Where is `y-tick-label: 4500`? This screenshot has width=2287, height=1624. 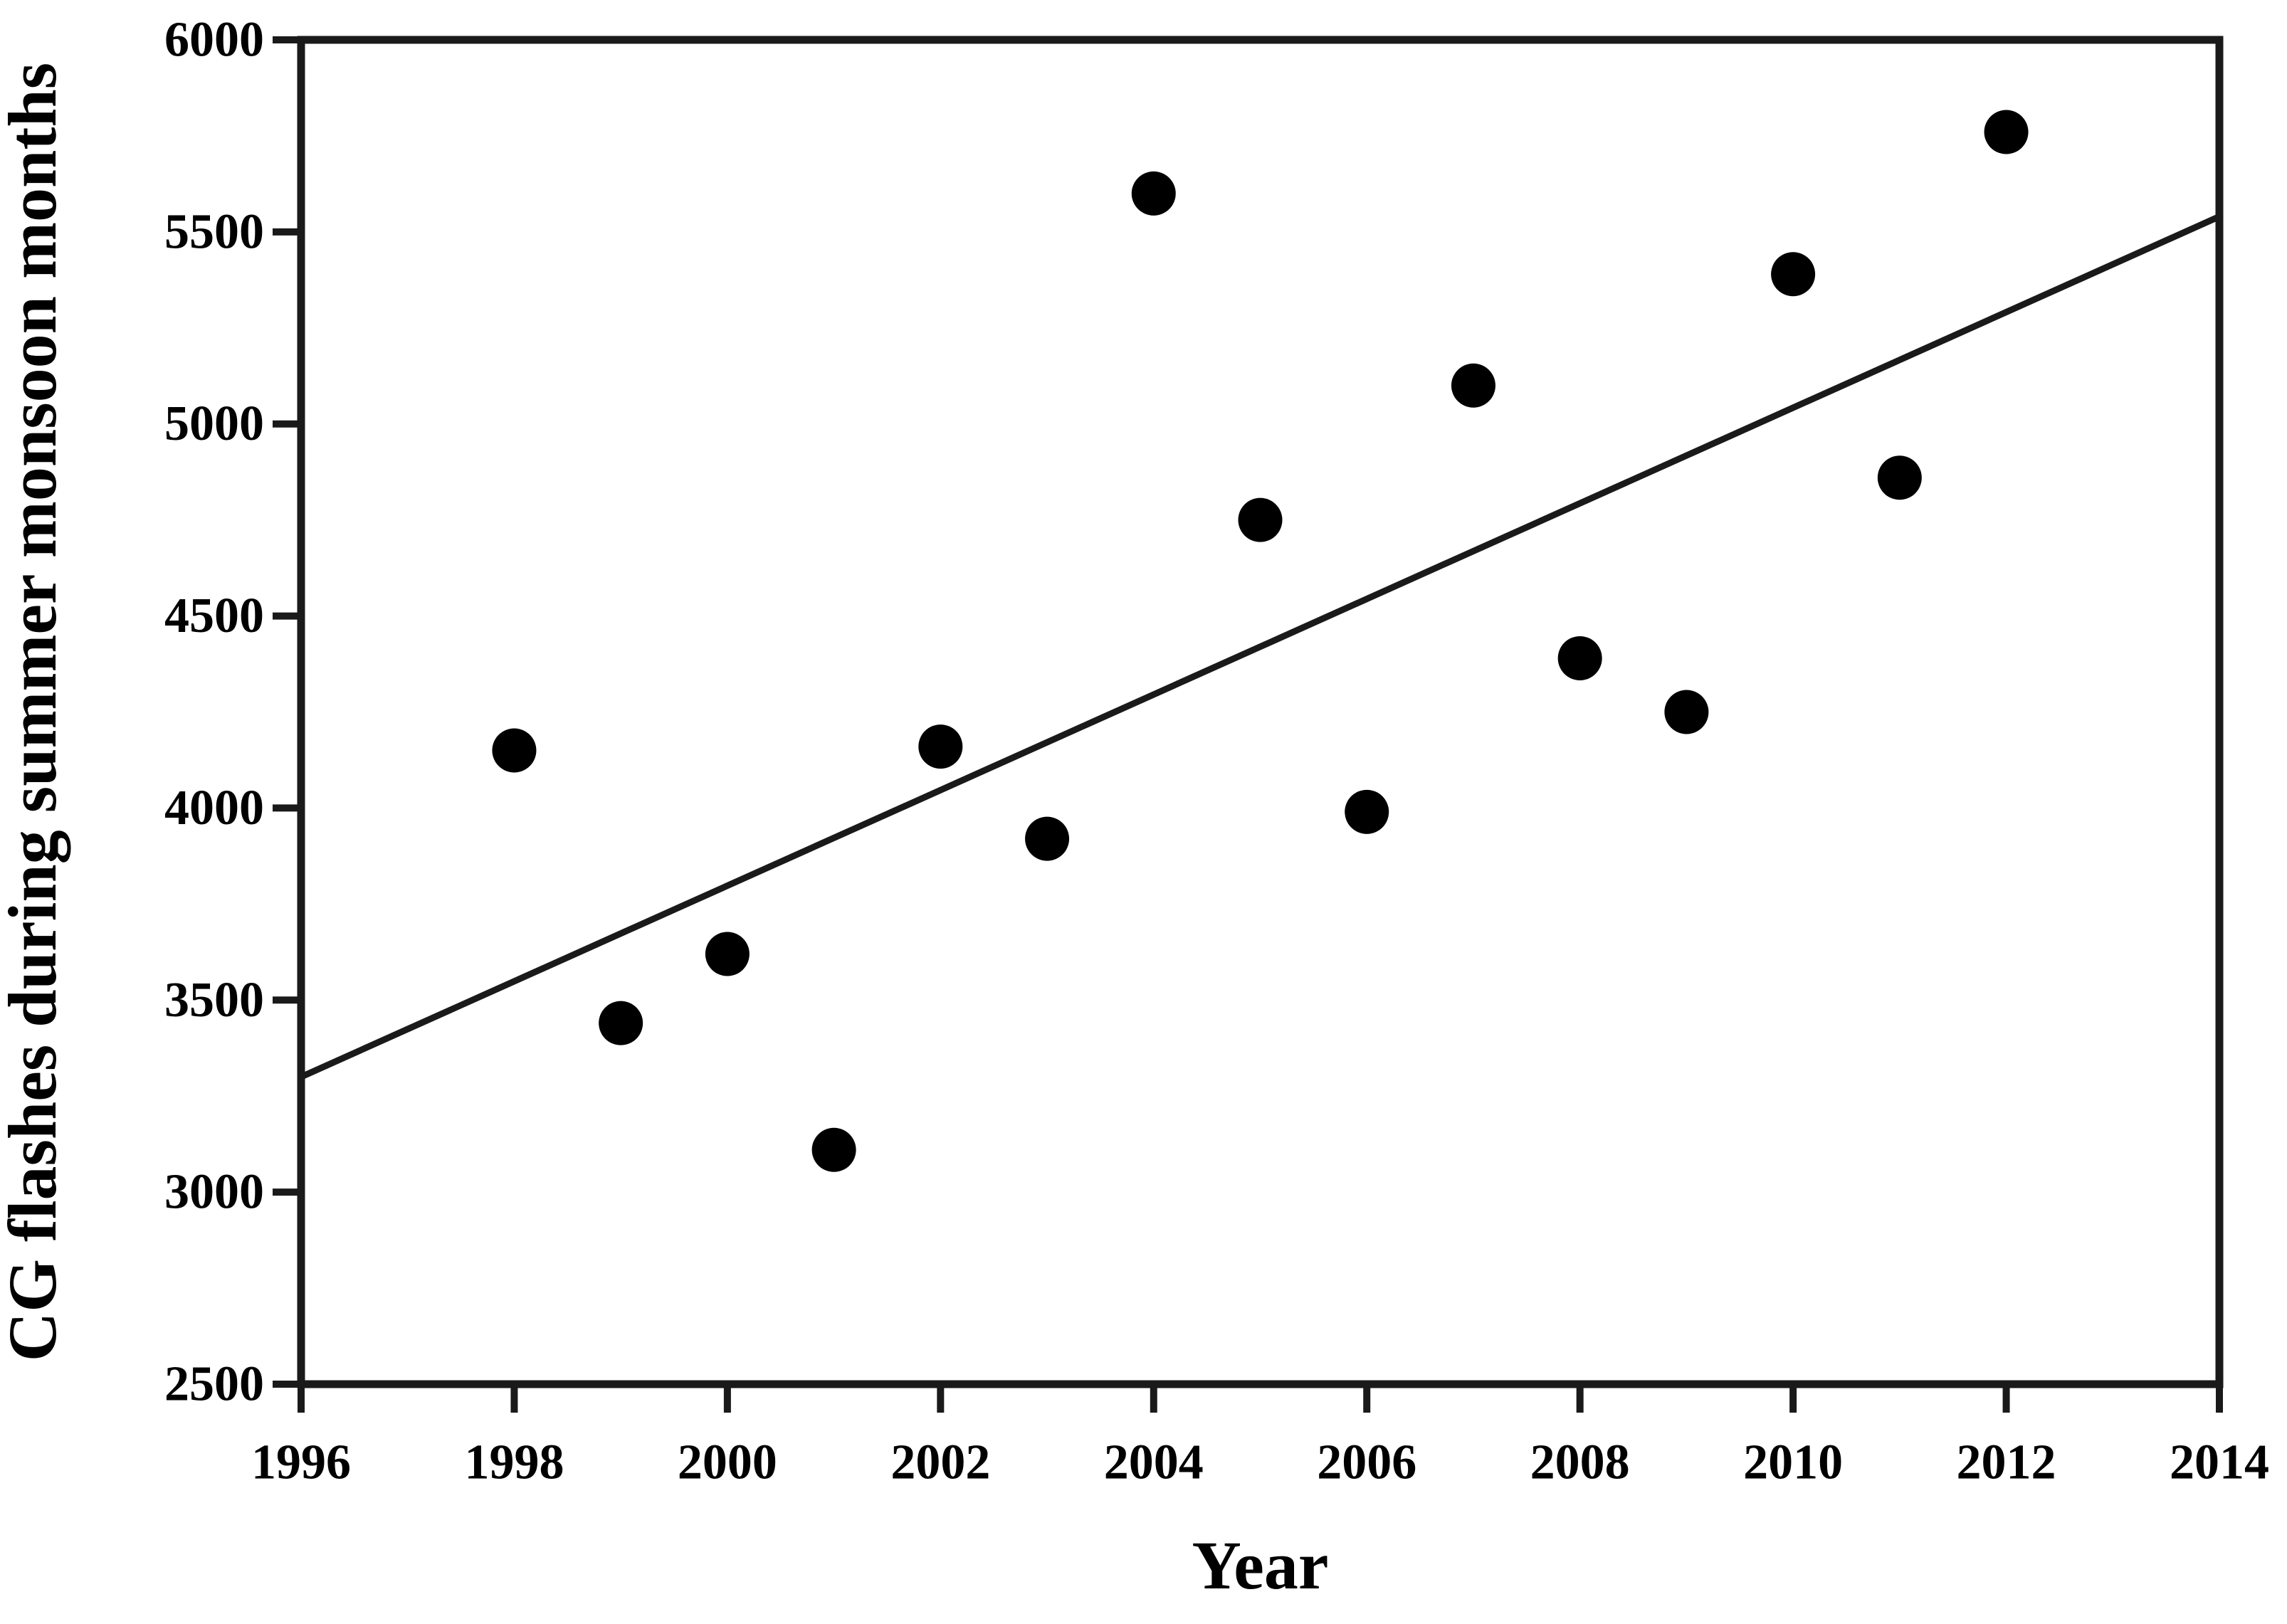 y-tick-label: 4500 is located at coordinates (214, 616).